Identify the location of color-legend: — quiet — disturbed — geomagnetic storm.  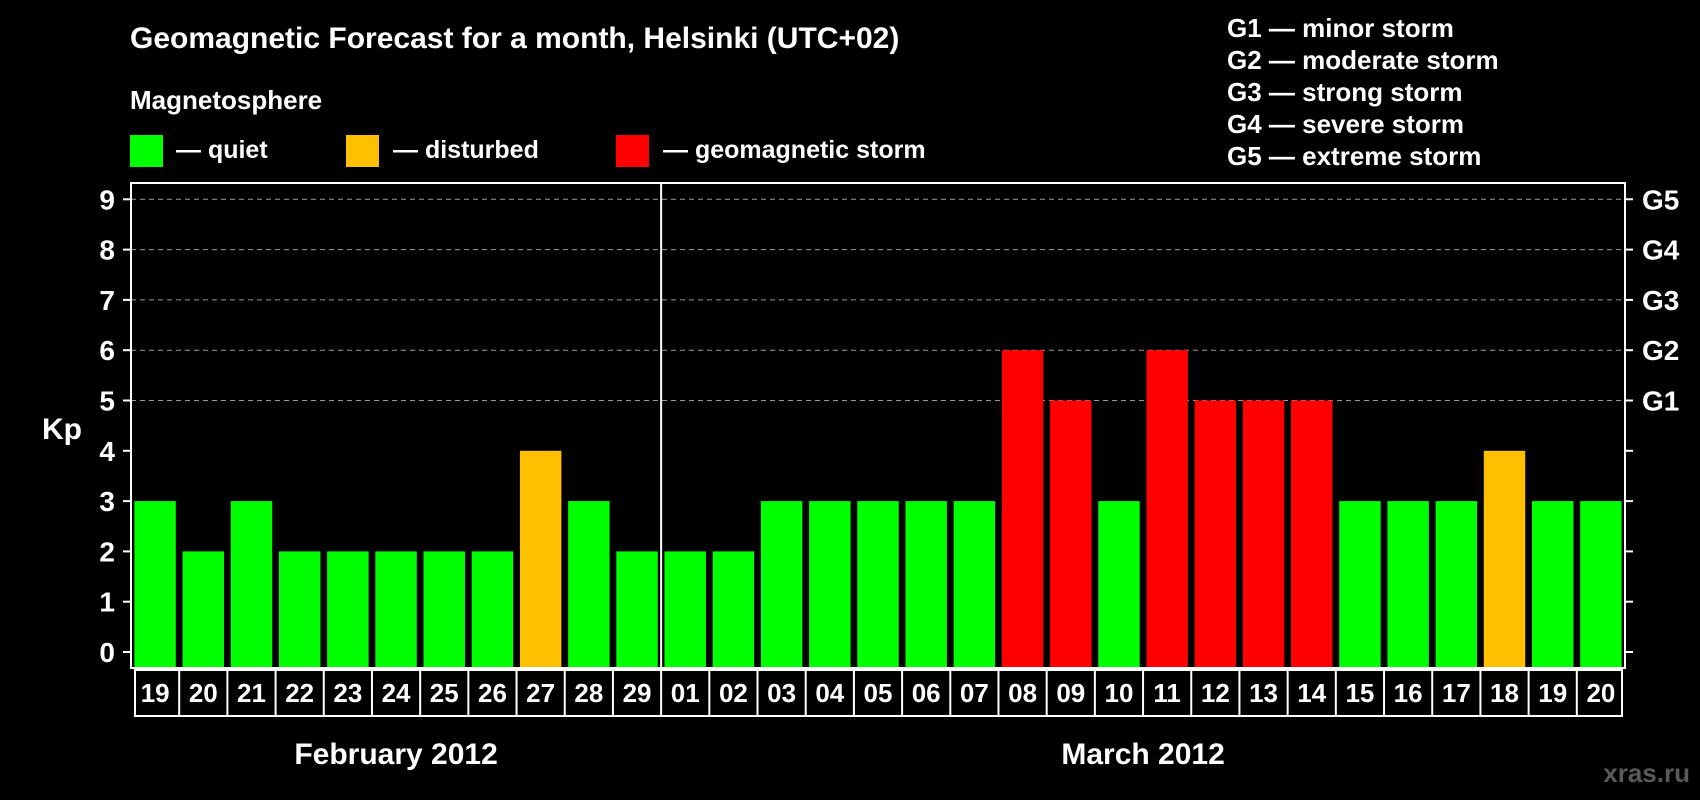
(528, 151).